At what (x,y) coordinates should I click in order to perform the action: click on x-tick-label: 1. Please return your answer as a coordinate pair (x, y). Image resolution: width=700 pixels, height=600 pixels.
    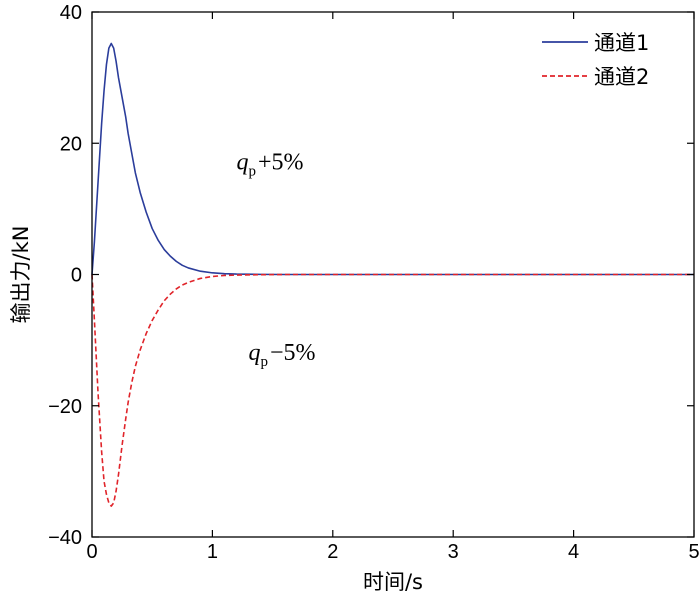
    Looking at the image, I should click on (212, 552).